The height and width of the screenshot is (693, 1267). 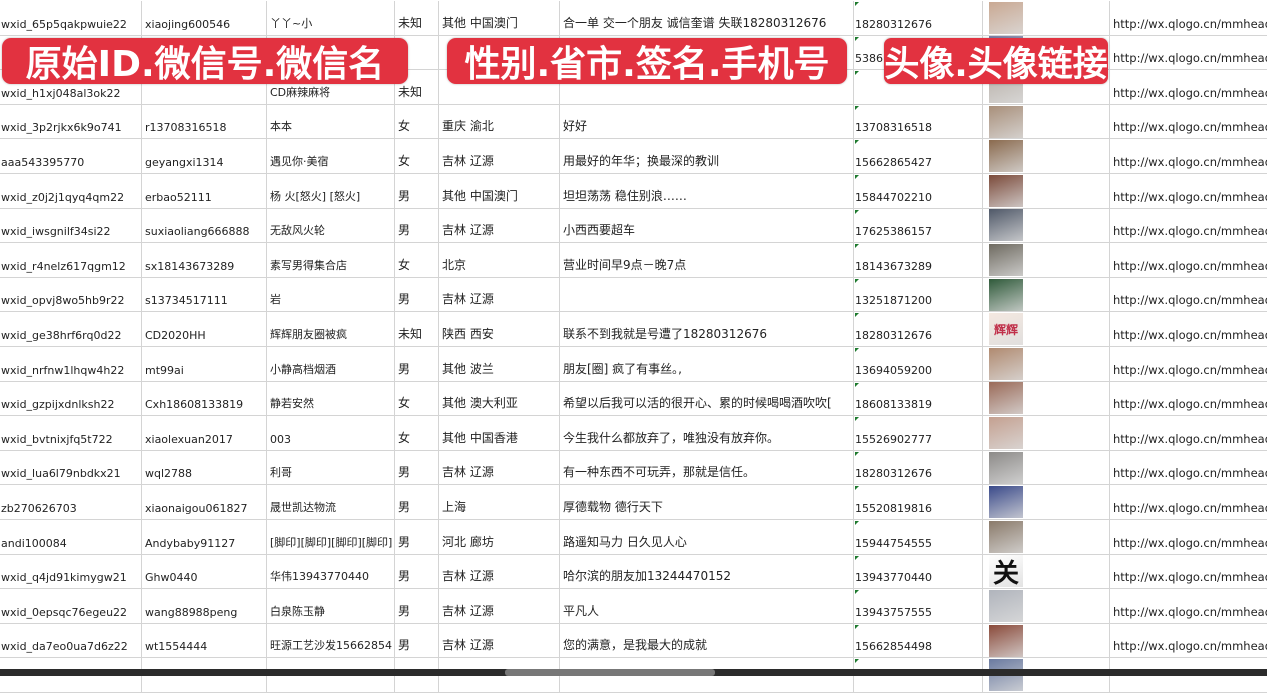 What do you see at coordinates (204, 260) in the screenshot?
I see `wechat-id-cell: sx18143673289` at bounding box center [204, 260].